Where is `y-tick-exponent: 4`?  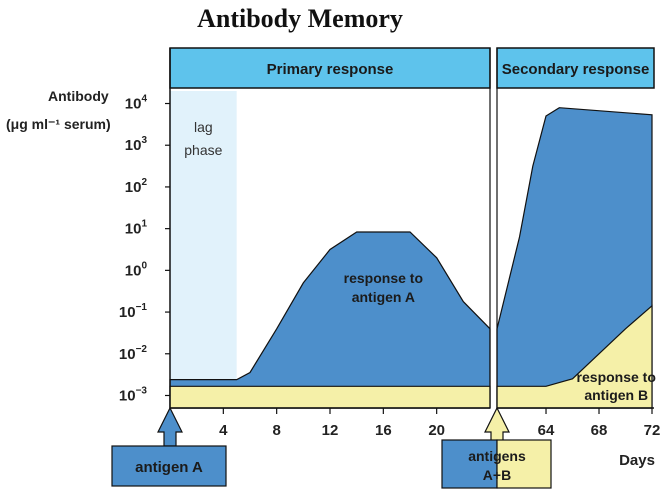
y-tick-exponent: 4 is located at coordinates (144, 99).